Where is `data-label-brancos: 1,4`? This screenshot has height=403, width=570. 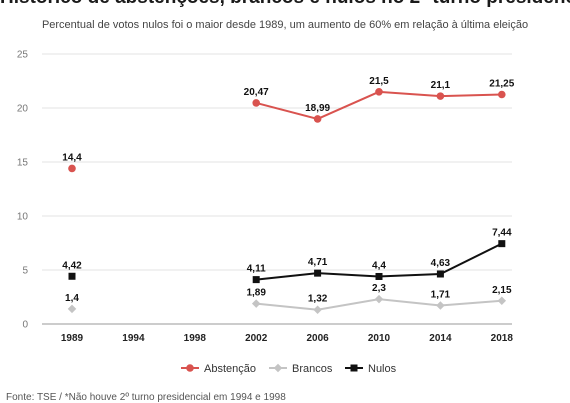
data-label-brancos: 1,4 is located at coordinates (72, 298).